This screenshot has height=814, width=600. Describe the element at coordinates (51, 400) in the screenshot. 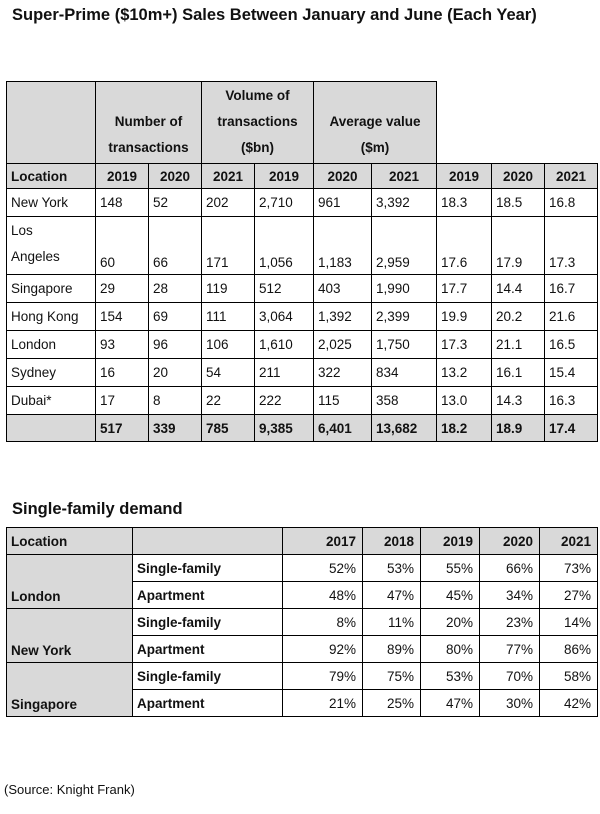

I see `location-cell: Dubai*` at that location.